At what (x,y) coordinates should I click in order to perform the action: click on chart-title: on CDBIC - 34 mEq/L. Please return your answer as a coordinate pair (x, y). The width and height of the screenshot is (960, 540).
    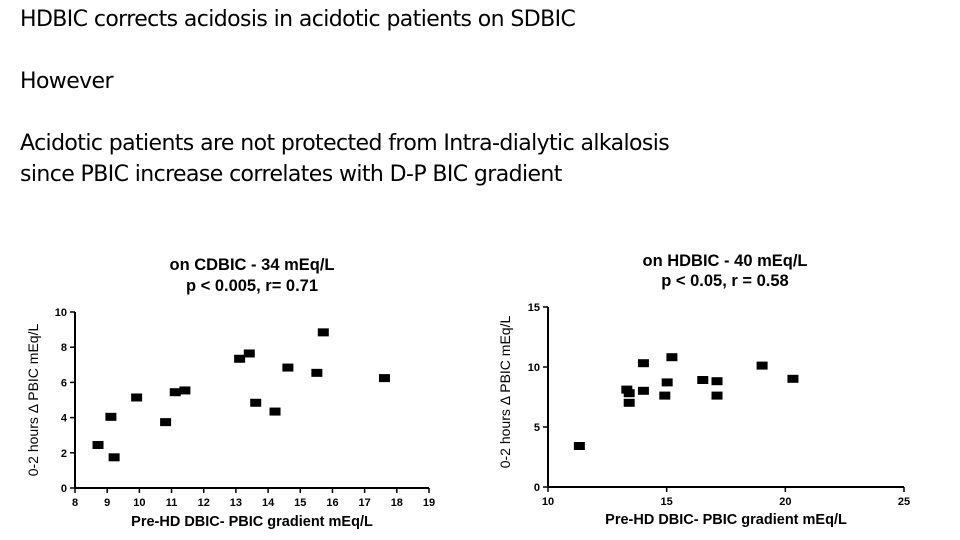
    Looking at the image, I should click on (251, 265).